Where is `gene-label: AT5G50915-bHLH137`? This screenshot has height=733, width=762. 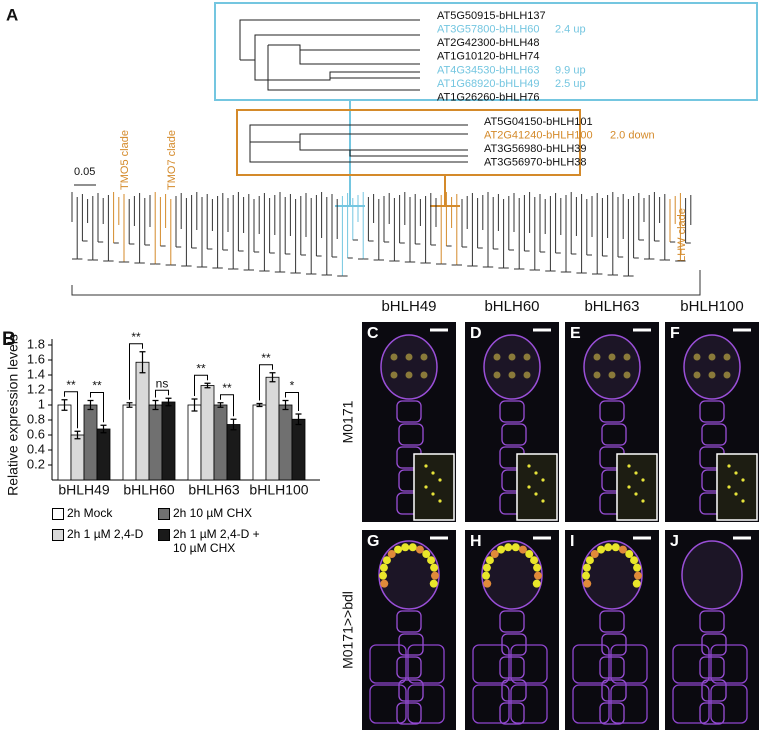 gene-label: AT5G50915-bHLH137 is located at coordinates (491, 16).